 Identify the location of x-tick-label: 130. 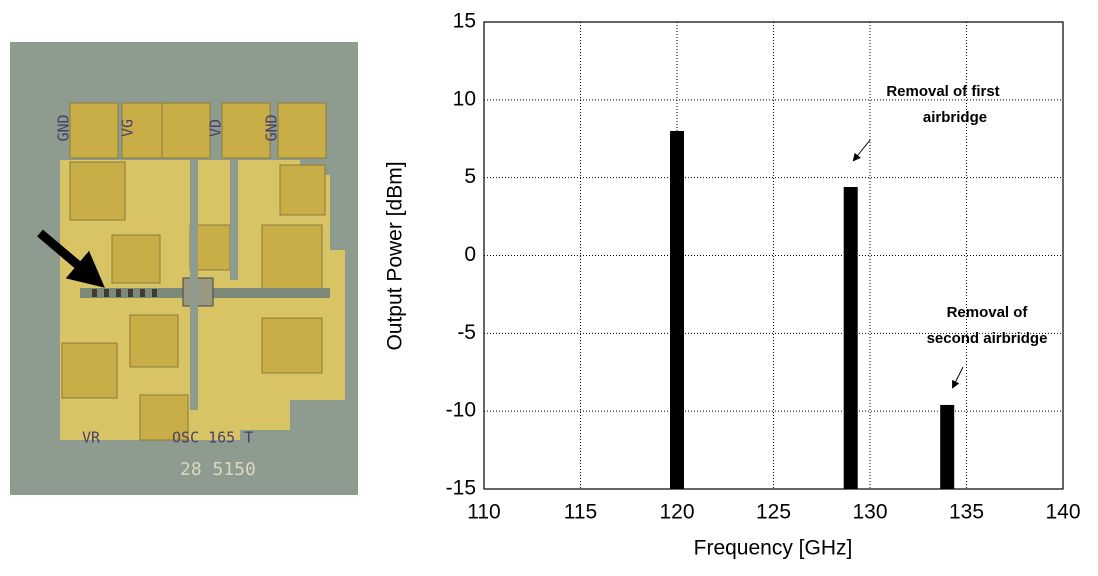
(869, 512).